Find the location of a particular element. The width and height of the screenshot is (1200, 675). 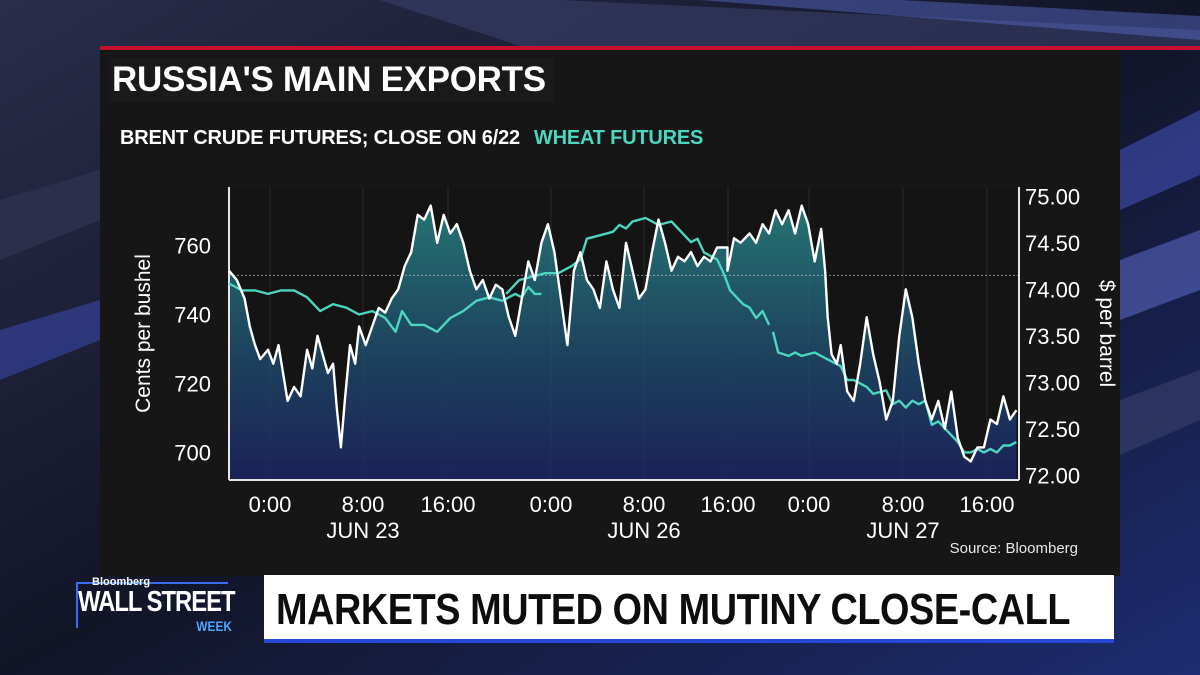

headline-banner: MARKETS MUTED ON MUTINY CLOSE-CALL is located at coordinates (689, 609).